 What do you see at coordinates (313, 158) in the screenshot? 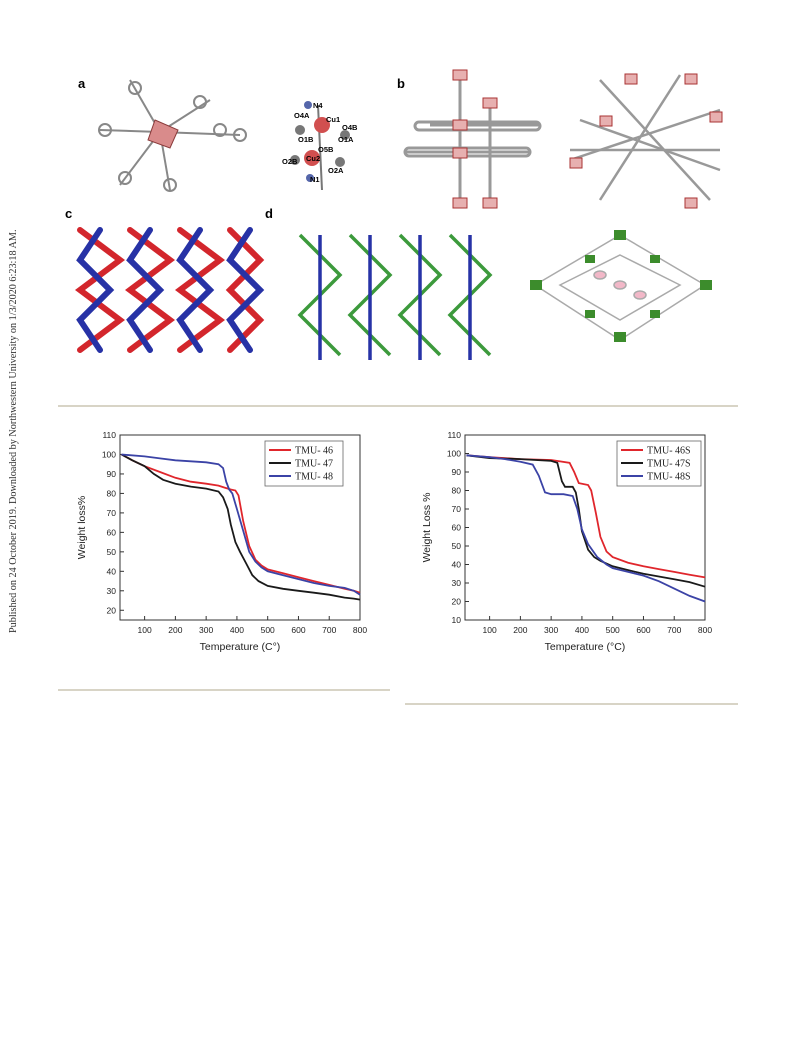
I see `atom-label-cu2: Cu2` at bounding box center [313, 158].